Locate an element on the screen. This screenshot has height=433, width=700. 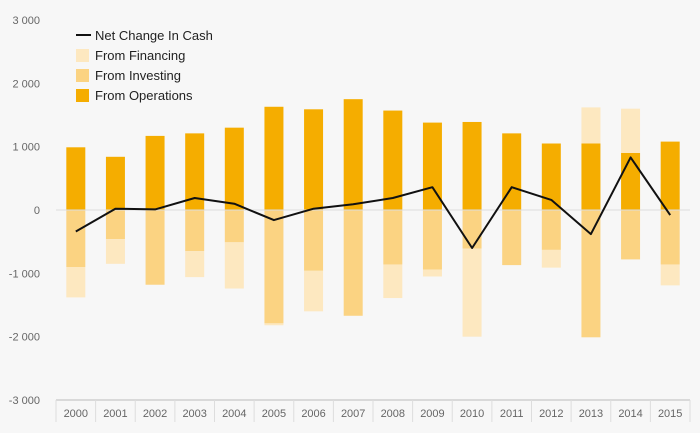
legend-swatch-financing is located at coordinates (82, 55).